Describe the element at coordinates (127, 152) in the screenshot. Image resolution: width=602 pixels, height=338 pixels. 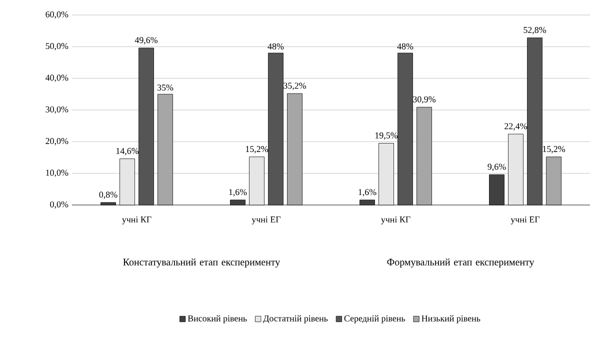
I see `data-label: 14,6%` at that location.